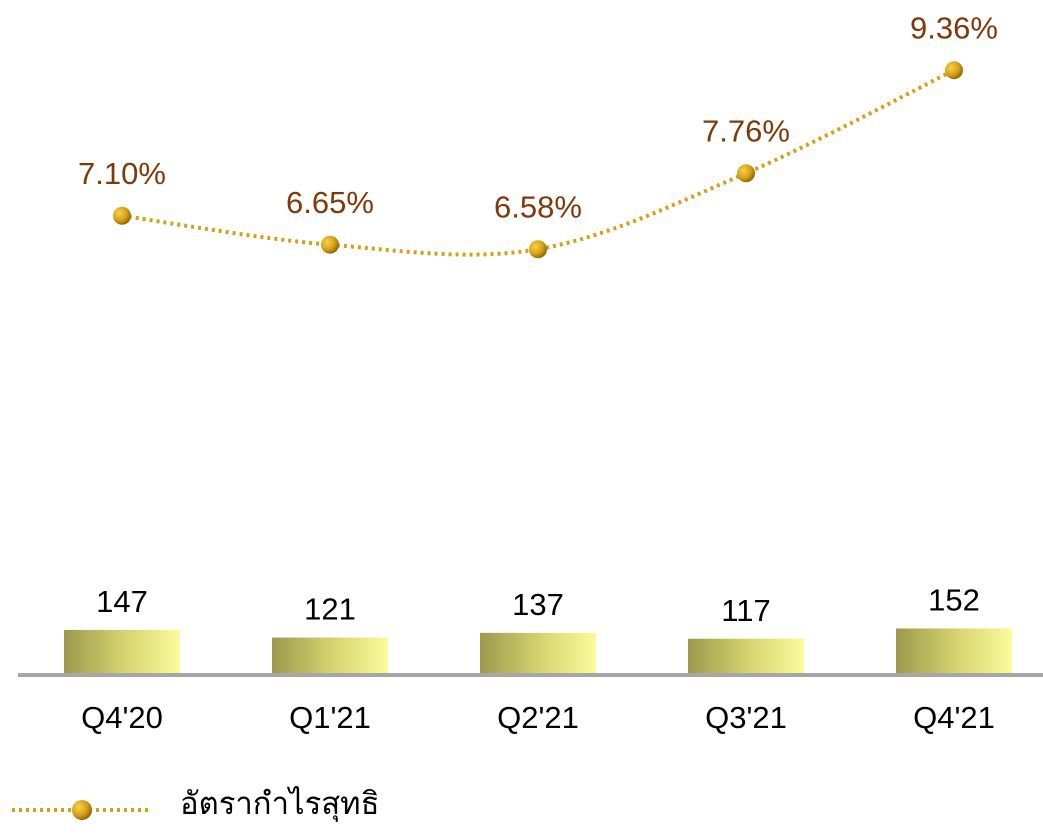  What do you see at coordinates (330, 609) in the screenshot?
I see `bar-label: 121` at bounding box center [330, 609].